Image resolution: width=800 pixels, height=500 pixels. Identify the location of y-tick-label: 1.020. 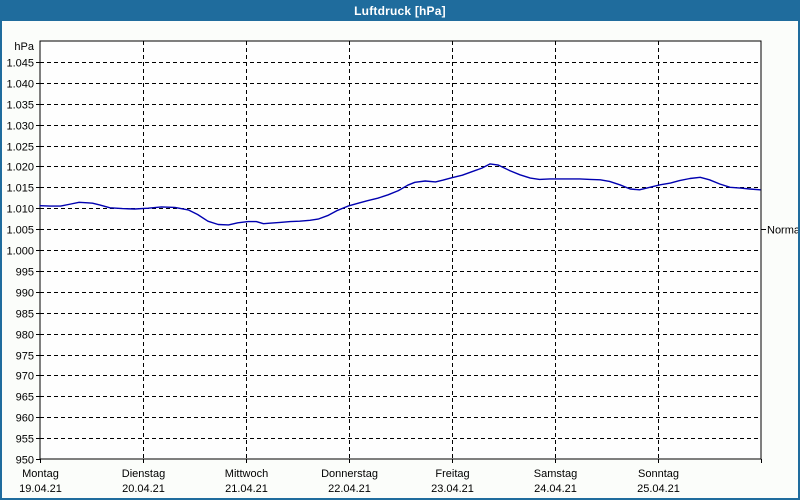
(20, 168).